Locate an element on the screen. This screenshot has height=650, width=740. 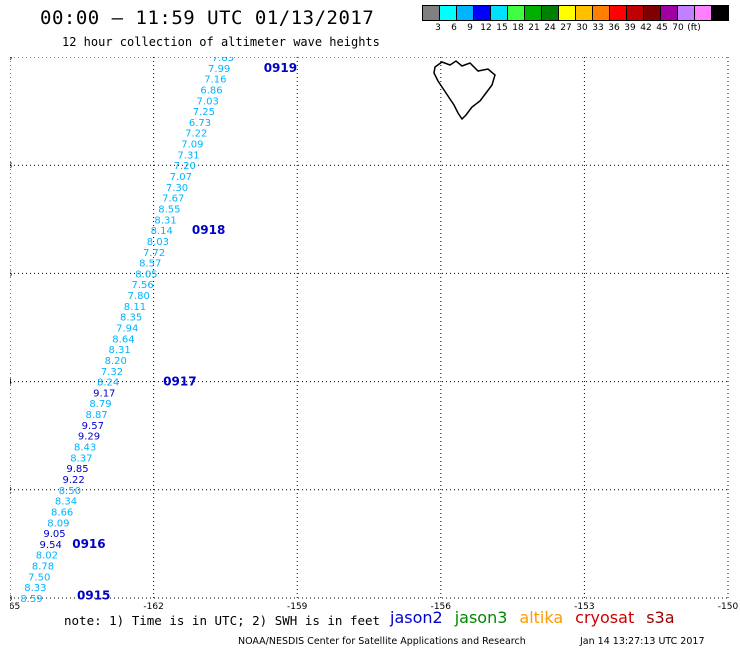
wave-height-value: 8.20 is located at coordinates (116, 361).